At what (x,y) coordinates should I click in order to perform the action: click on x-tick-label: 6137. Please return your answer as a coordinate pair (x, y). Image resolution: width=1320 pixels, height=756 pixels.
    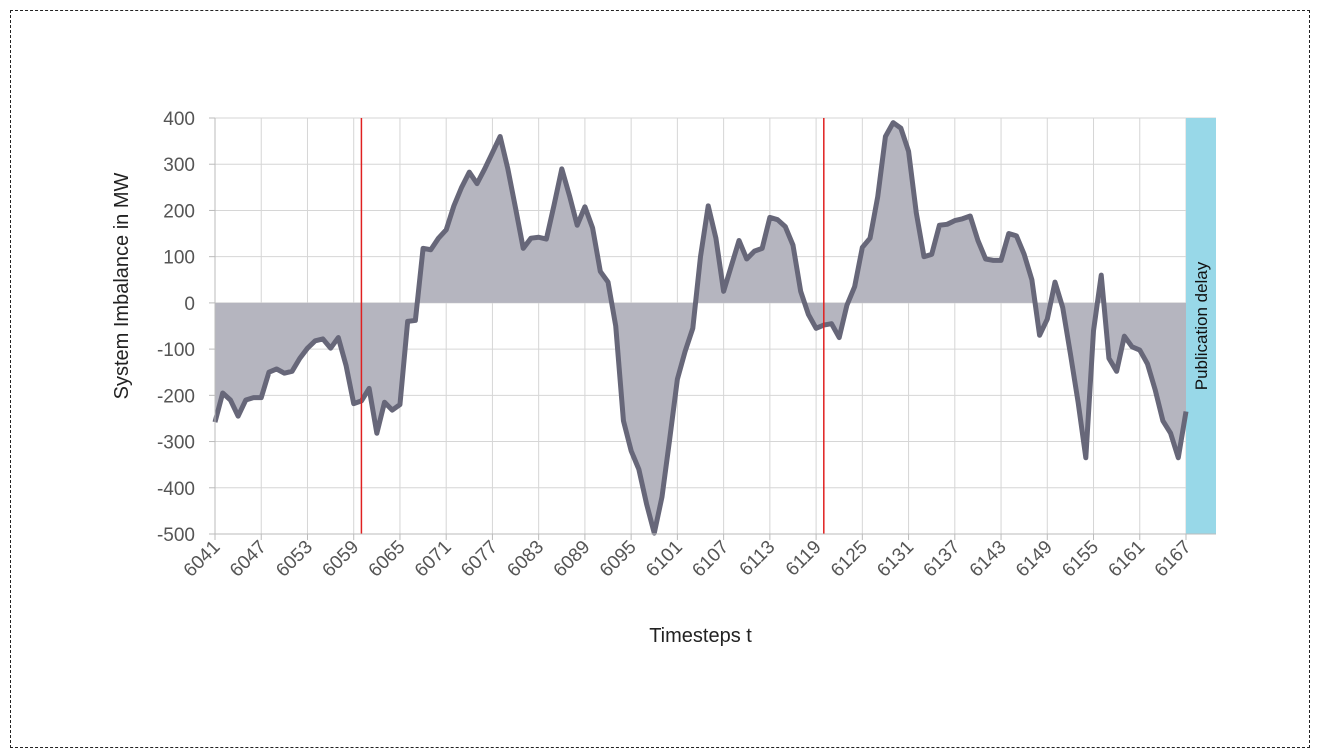
    Looking at the image, I should click on (942, 559).